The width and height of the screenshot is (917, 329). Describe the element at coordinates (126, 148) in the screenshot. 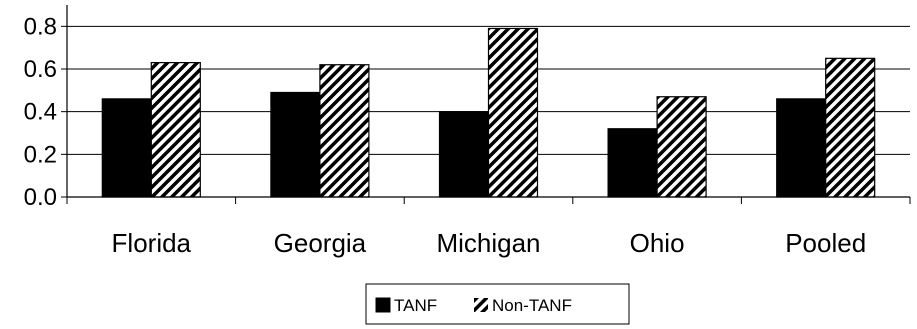

I see `bar-tanf-florida` at that location.